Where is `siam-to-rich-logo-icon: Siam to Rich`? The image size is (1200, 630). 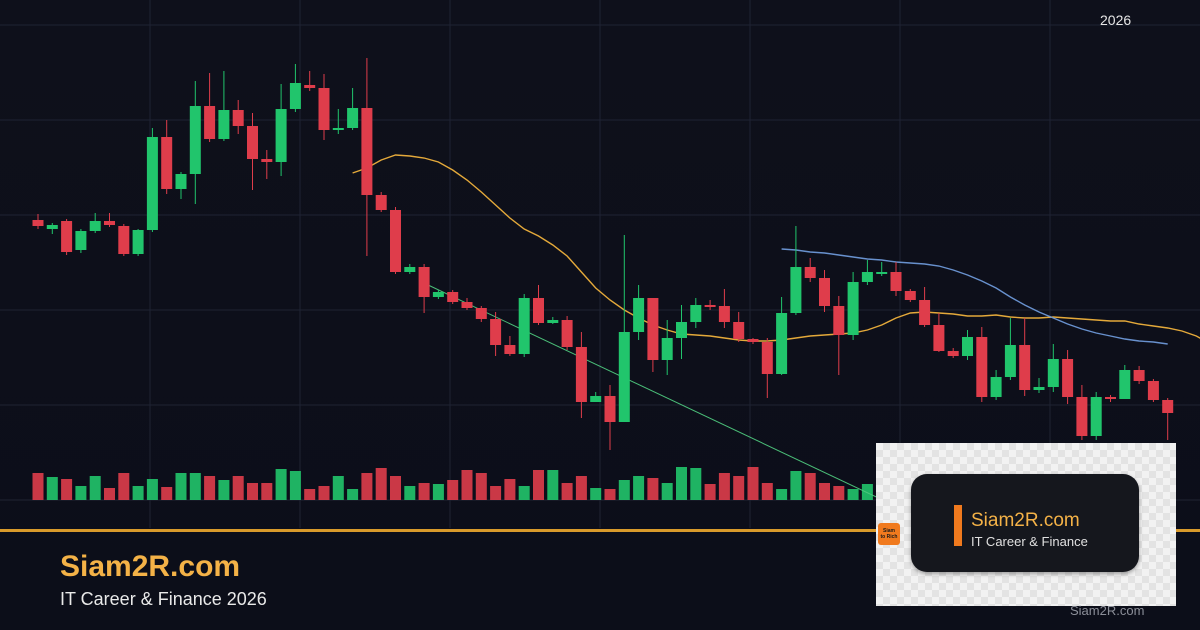
siam-to-rich-logo-icon: Siam to Rich is located at coordinates (889, 534).